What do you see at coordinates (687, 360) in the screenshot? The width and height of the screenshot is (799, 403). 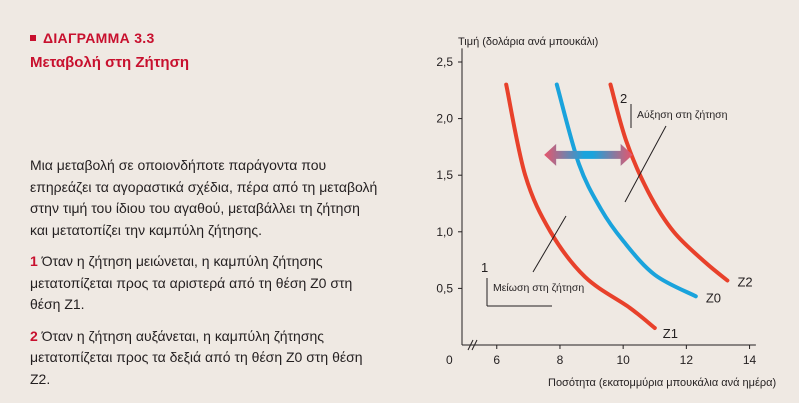 I see `x-tick-label: 12` at bounding box center [687, 360].